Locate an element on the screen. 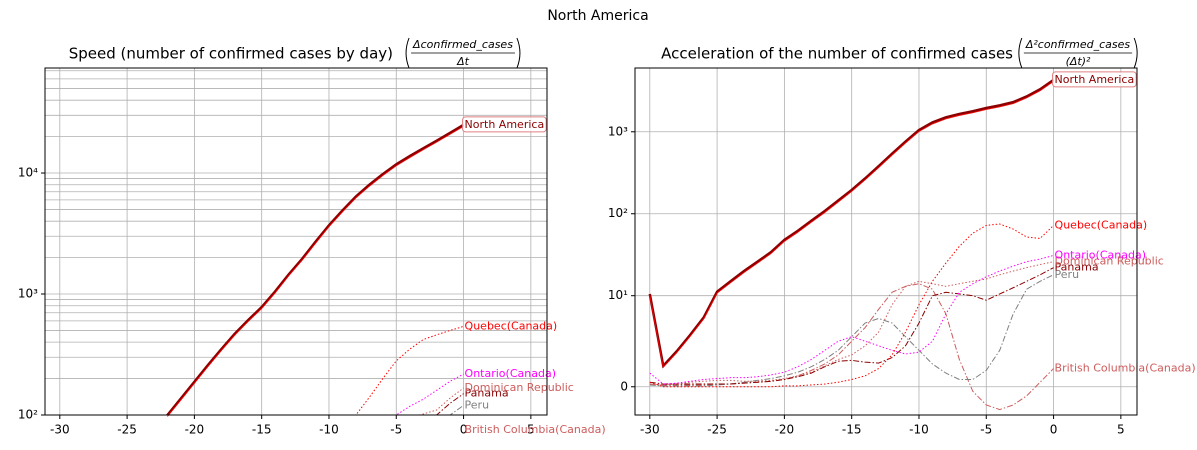 The height and width of the screenshot is (450, 1197). y-tick-label: 10¹ is located at coordinates (618, 295).